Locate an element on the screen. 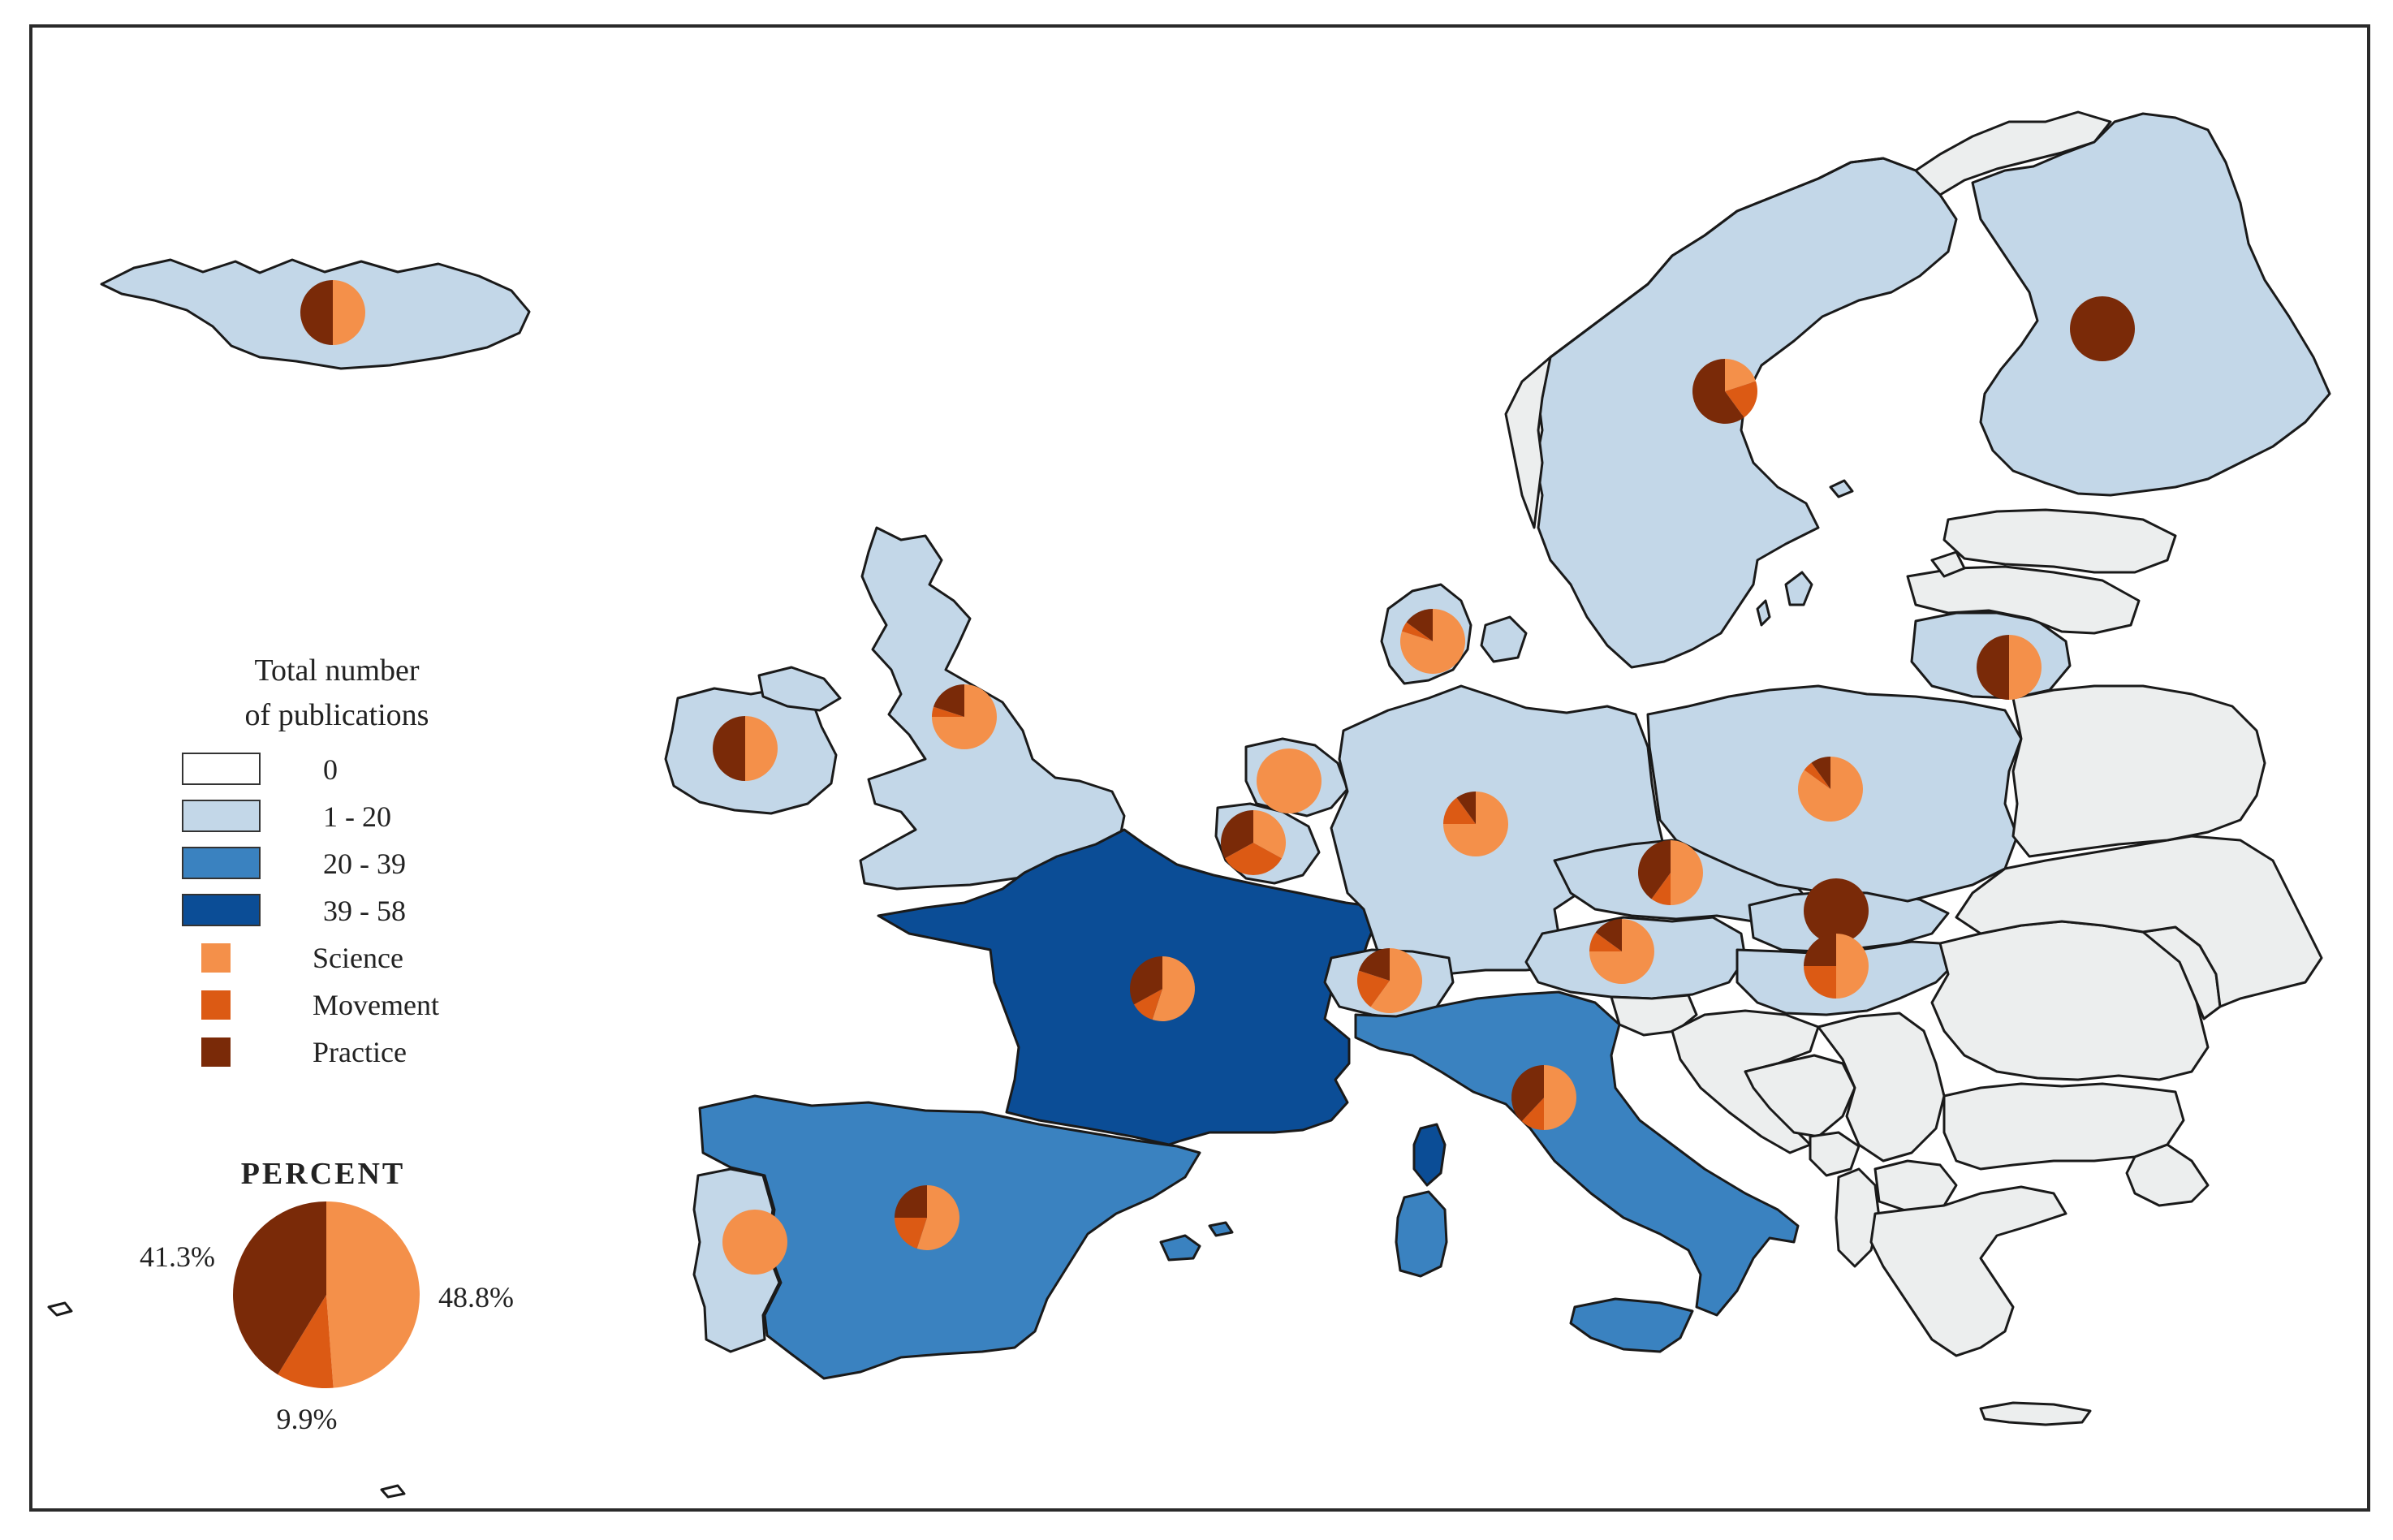 The width and height of the screenshot is (2393, 1540). percent-pie is located at coordinates (326, 1294).